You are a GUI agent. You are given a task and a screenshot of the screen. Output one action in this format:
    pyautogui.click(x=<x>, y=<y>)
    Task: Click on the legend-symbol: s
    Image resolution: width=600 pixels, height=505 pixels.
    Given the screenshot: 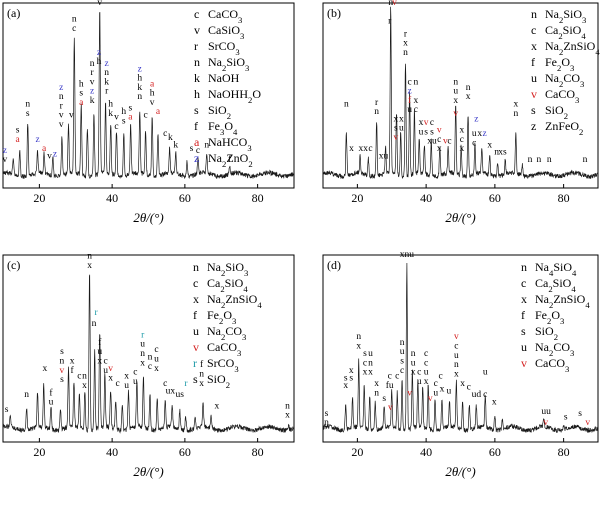 What is the action you would take?
    pyautogui.click(x=195, y=379)
    